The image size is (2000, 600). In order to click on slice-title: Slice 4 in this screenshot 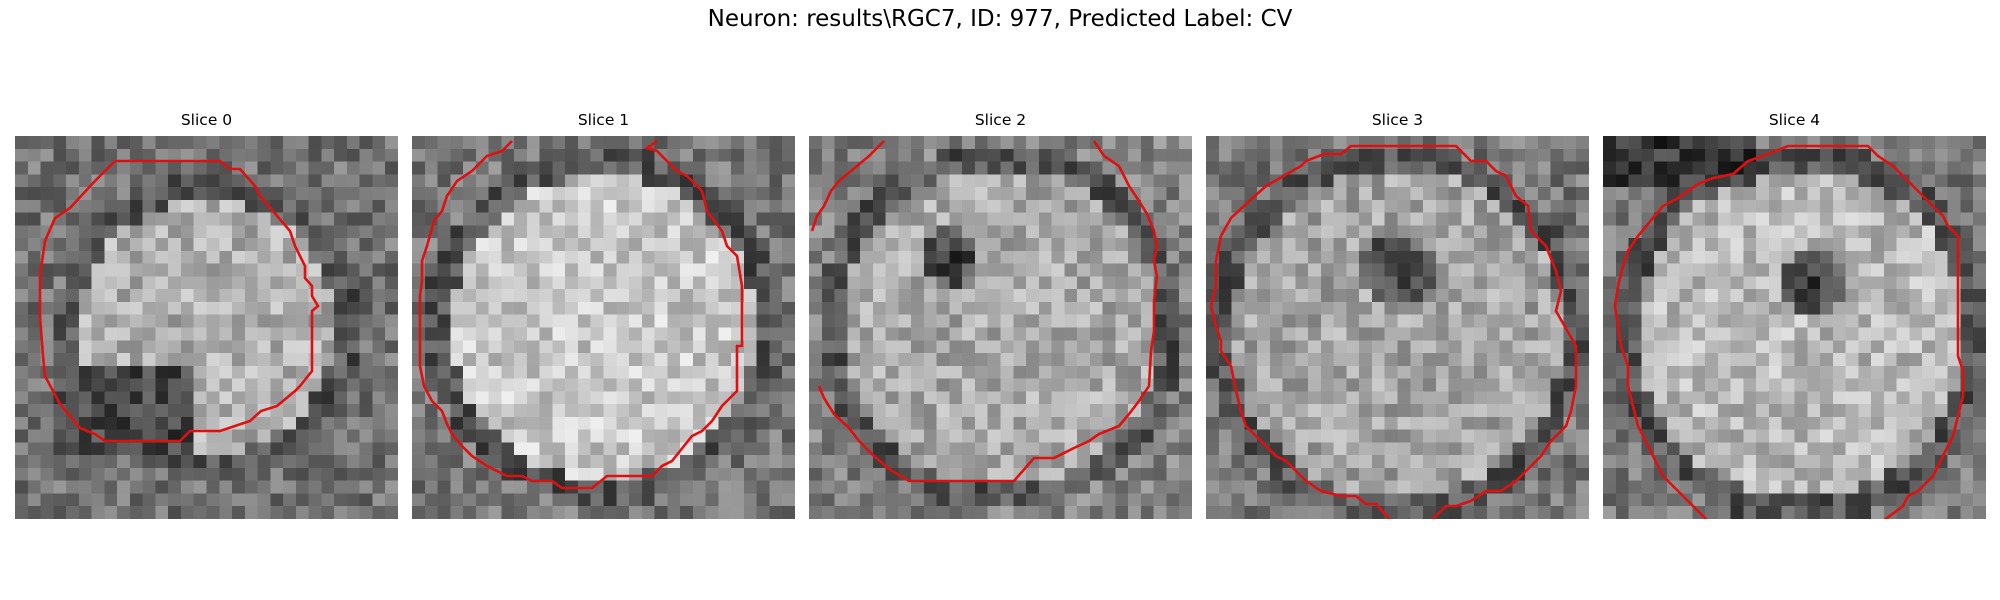, I will do `click(1794, 120)`.